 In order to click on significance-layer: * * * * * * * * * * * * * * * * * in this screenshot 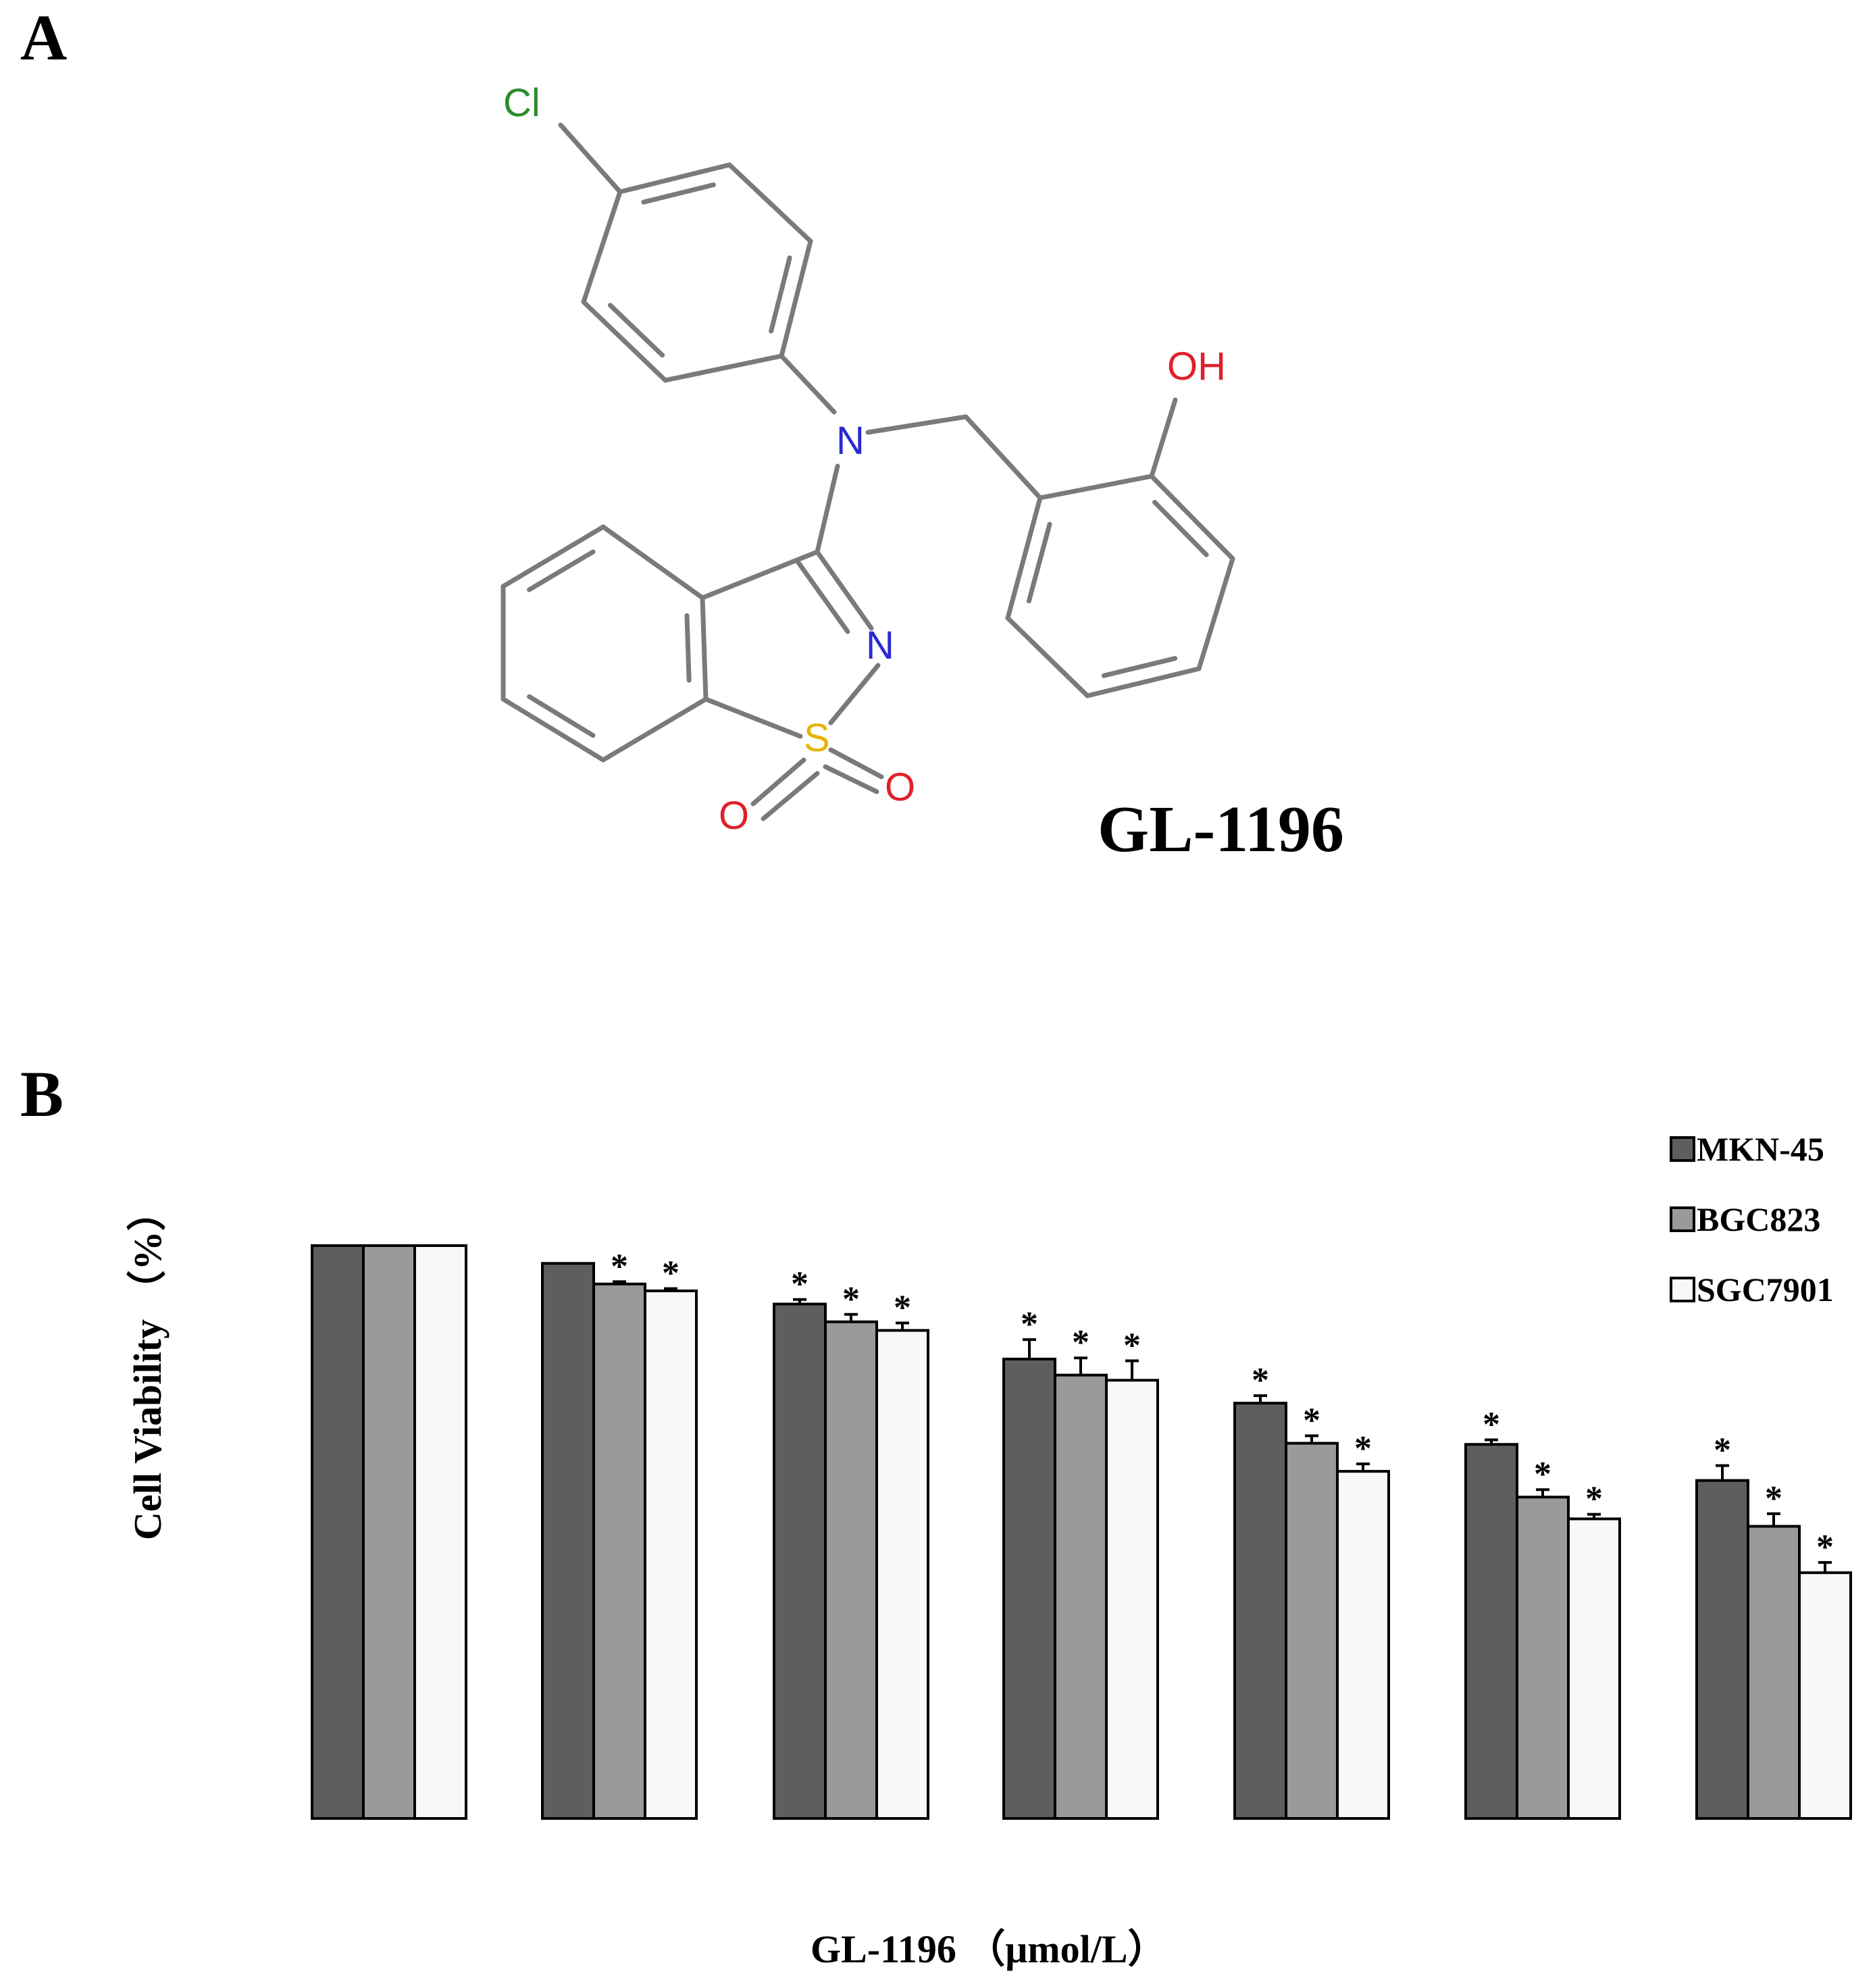, I will do `click(1222, 1406)`.